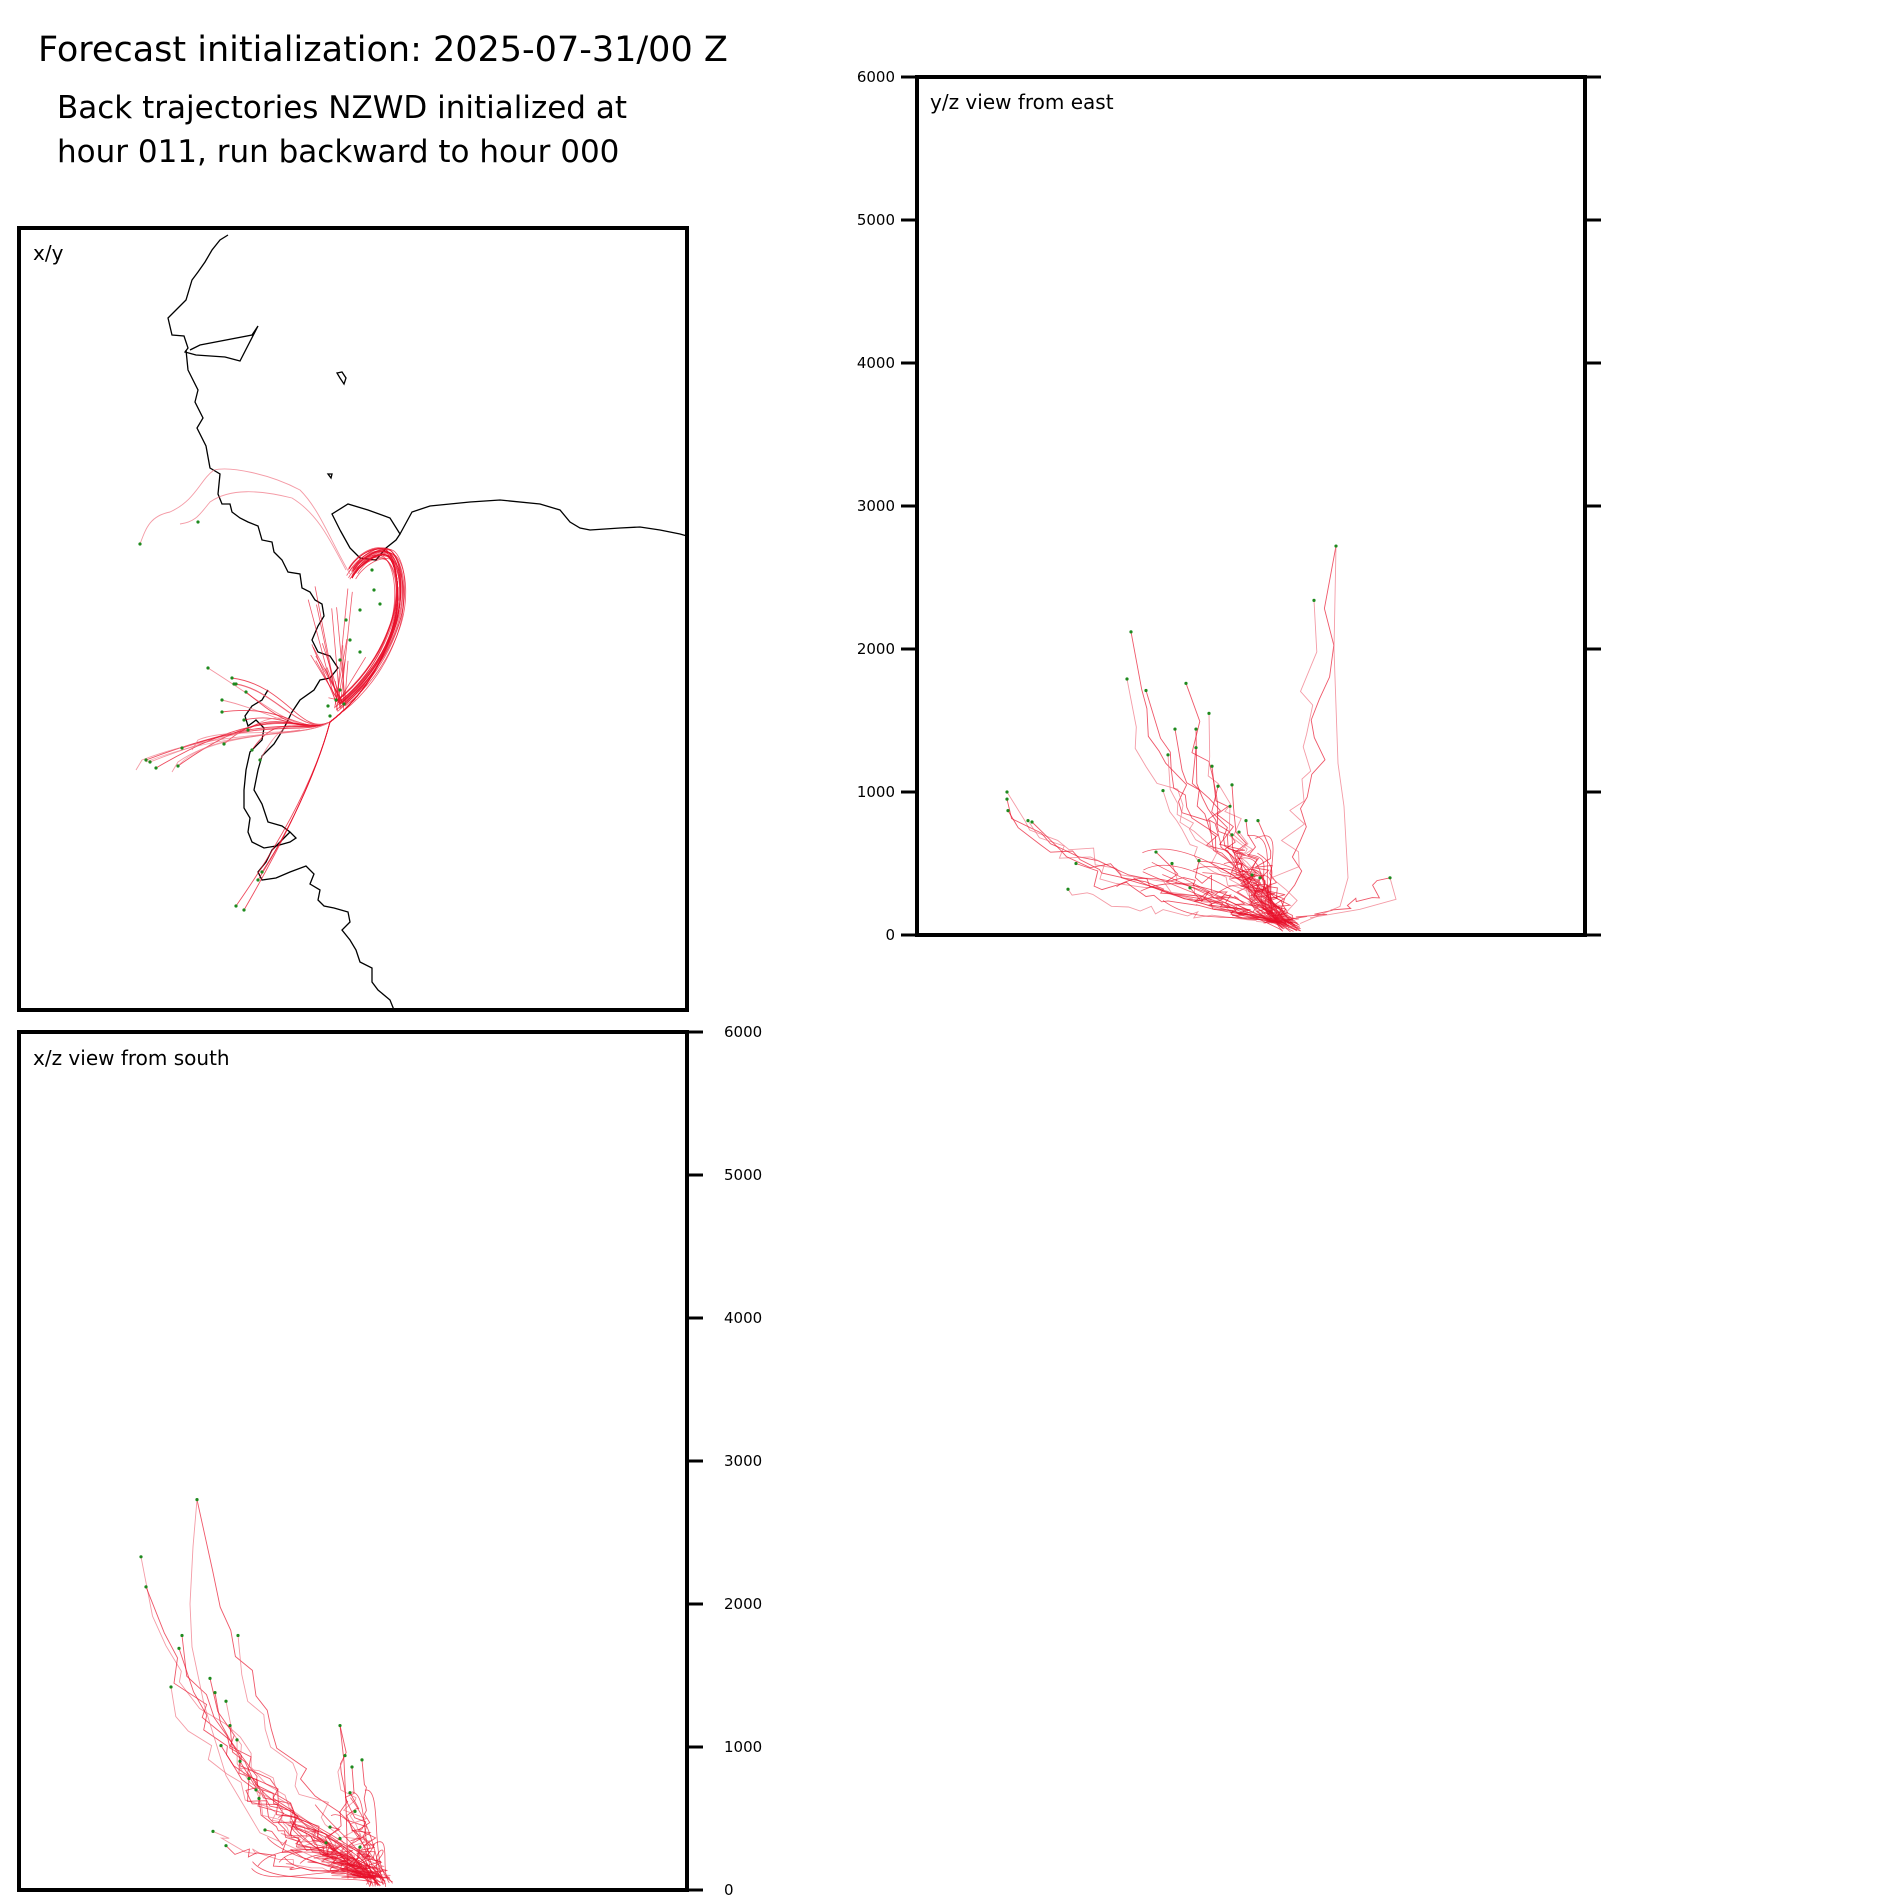 The image size is (1900, 1900). What do you see at coordinates (1022, 102) in the screenshot?
I see `panel-yz-label: y/z view from east` at bounding box center [1022, 102].